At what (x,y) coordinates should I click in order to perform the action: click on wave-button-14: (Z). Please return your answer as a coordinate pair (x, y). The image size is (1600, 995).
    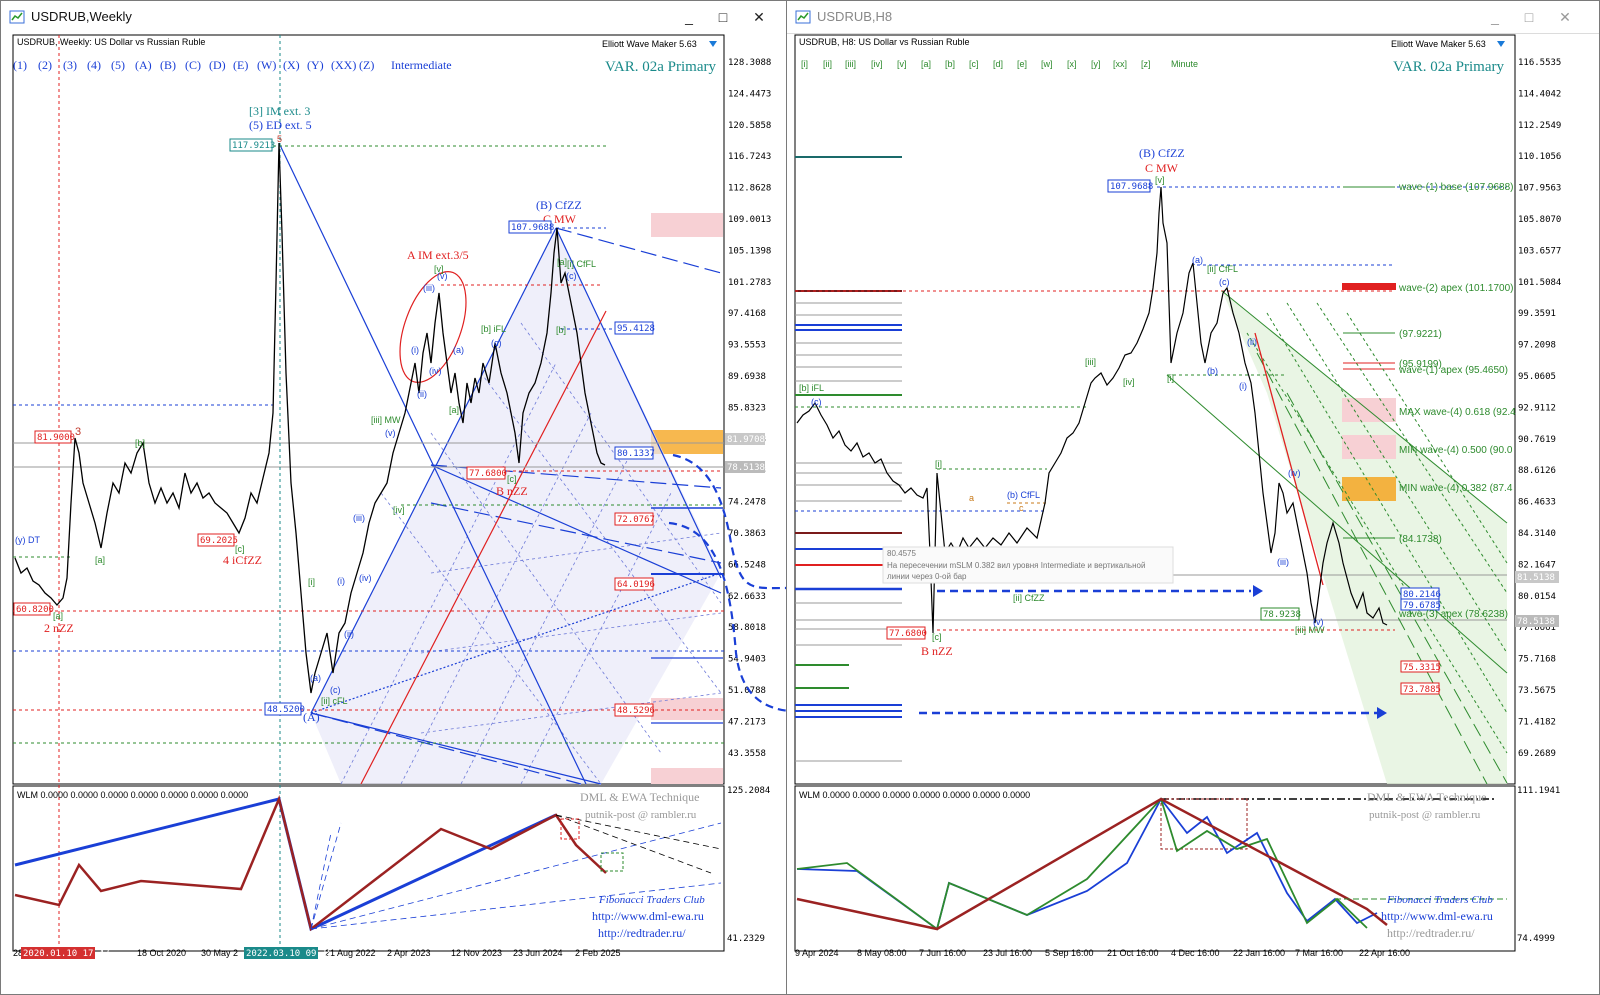
    Looking at the image, I should click on (366, 65).